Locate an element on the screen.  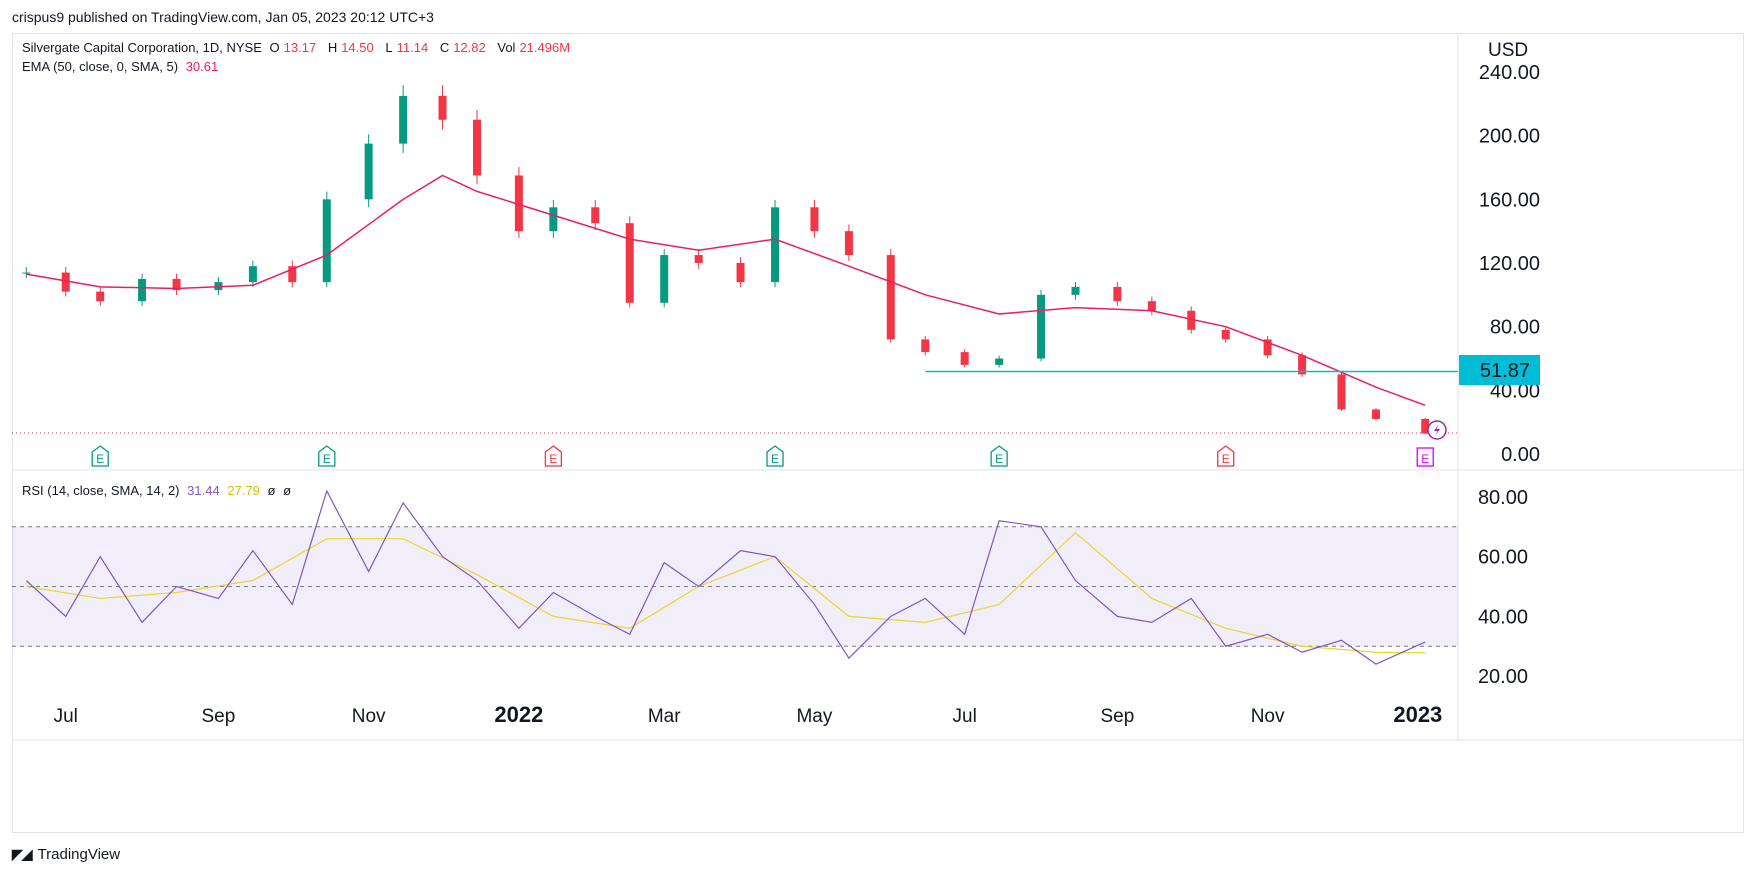
earnings-marker-6: E is located at coordinates (1226, 456).